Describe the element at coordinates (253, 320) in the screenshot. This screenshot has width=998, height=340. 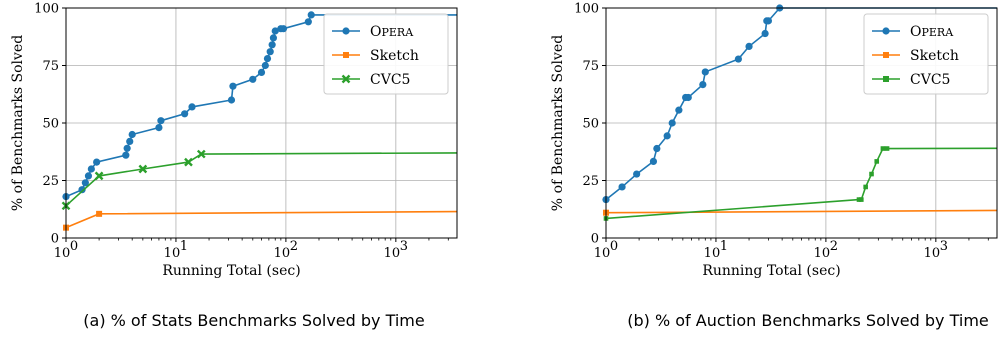
I see `figure-caption: (a) % of Stats Benchmarks Solved by Time` at that location.